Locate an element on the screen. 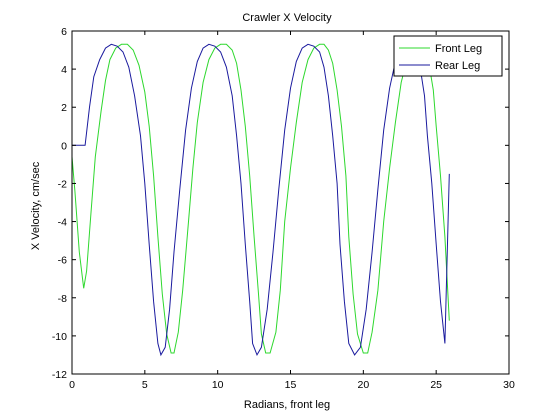  y-tick-label: -2 is located at coordinates (62, 184).